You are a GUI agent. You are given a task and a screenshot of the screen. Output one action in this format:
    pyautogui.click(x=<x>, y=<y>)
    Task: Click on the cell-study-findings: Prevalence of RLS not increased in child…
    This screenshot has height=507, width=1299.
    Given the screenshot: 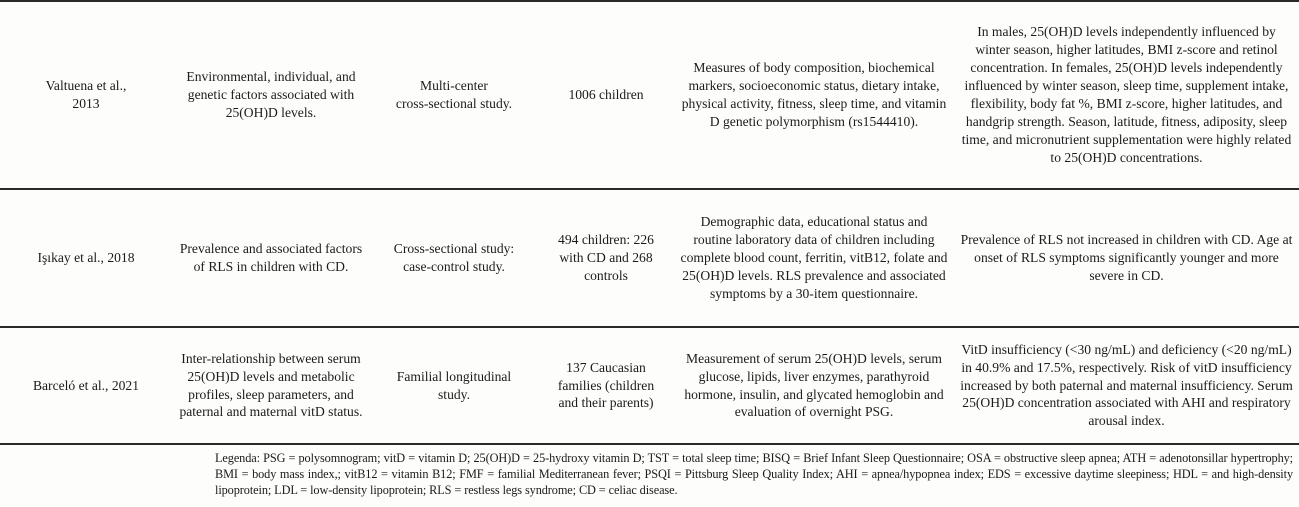 What is the action you would take?
    pyautogui.click(x=1126, y=257)
    